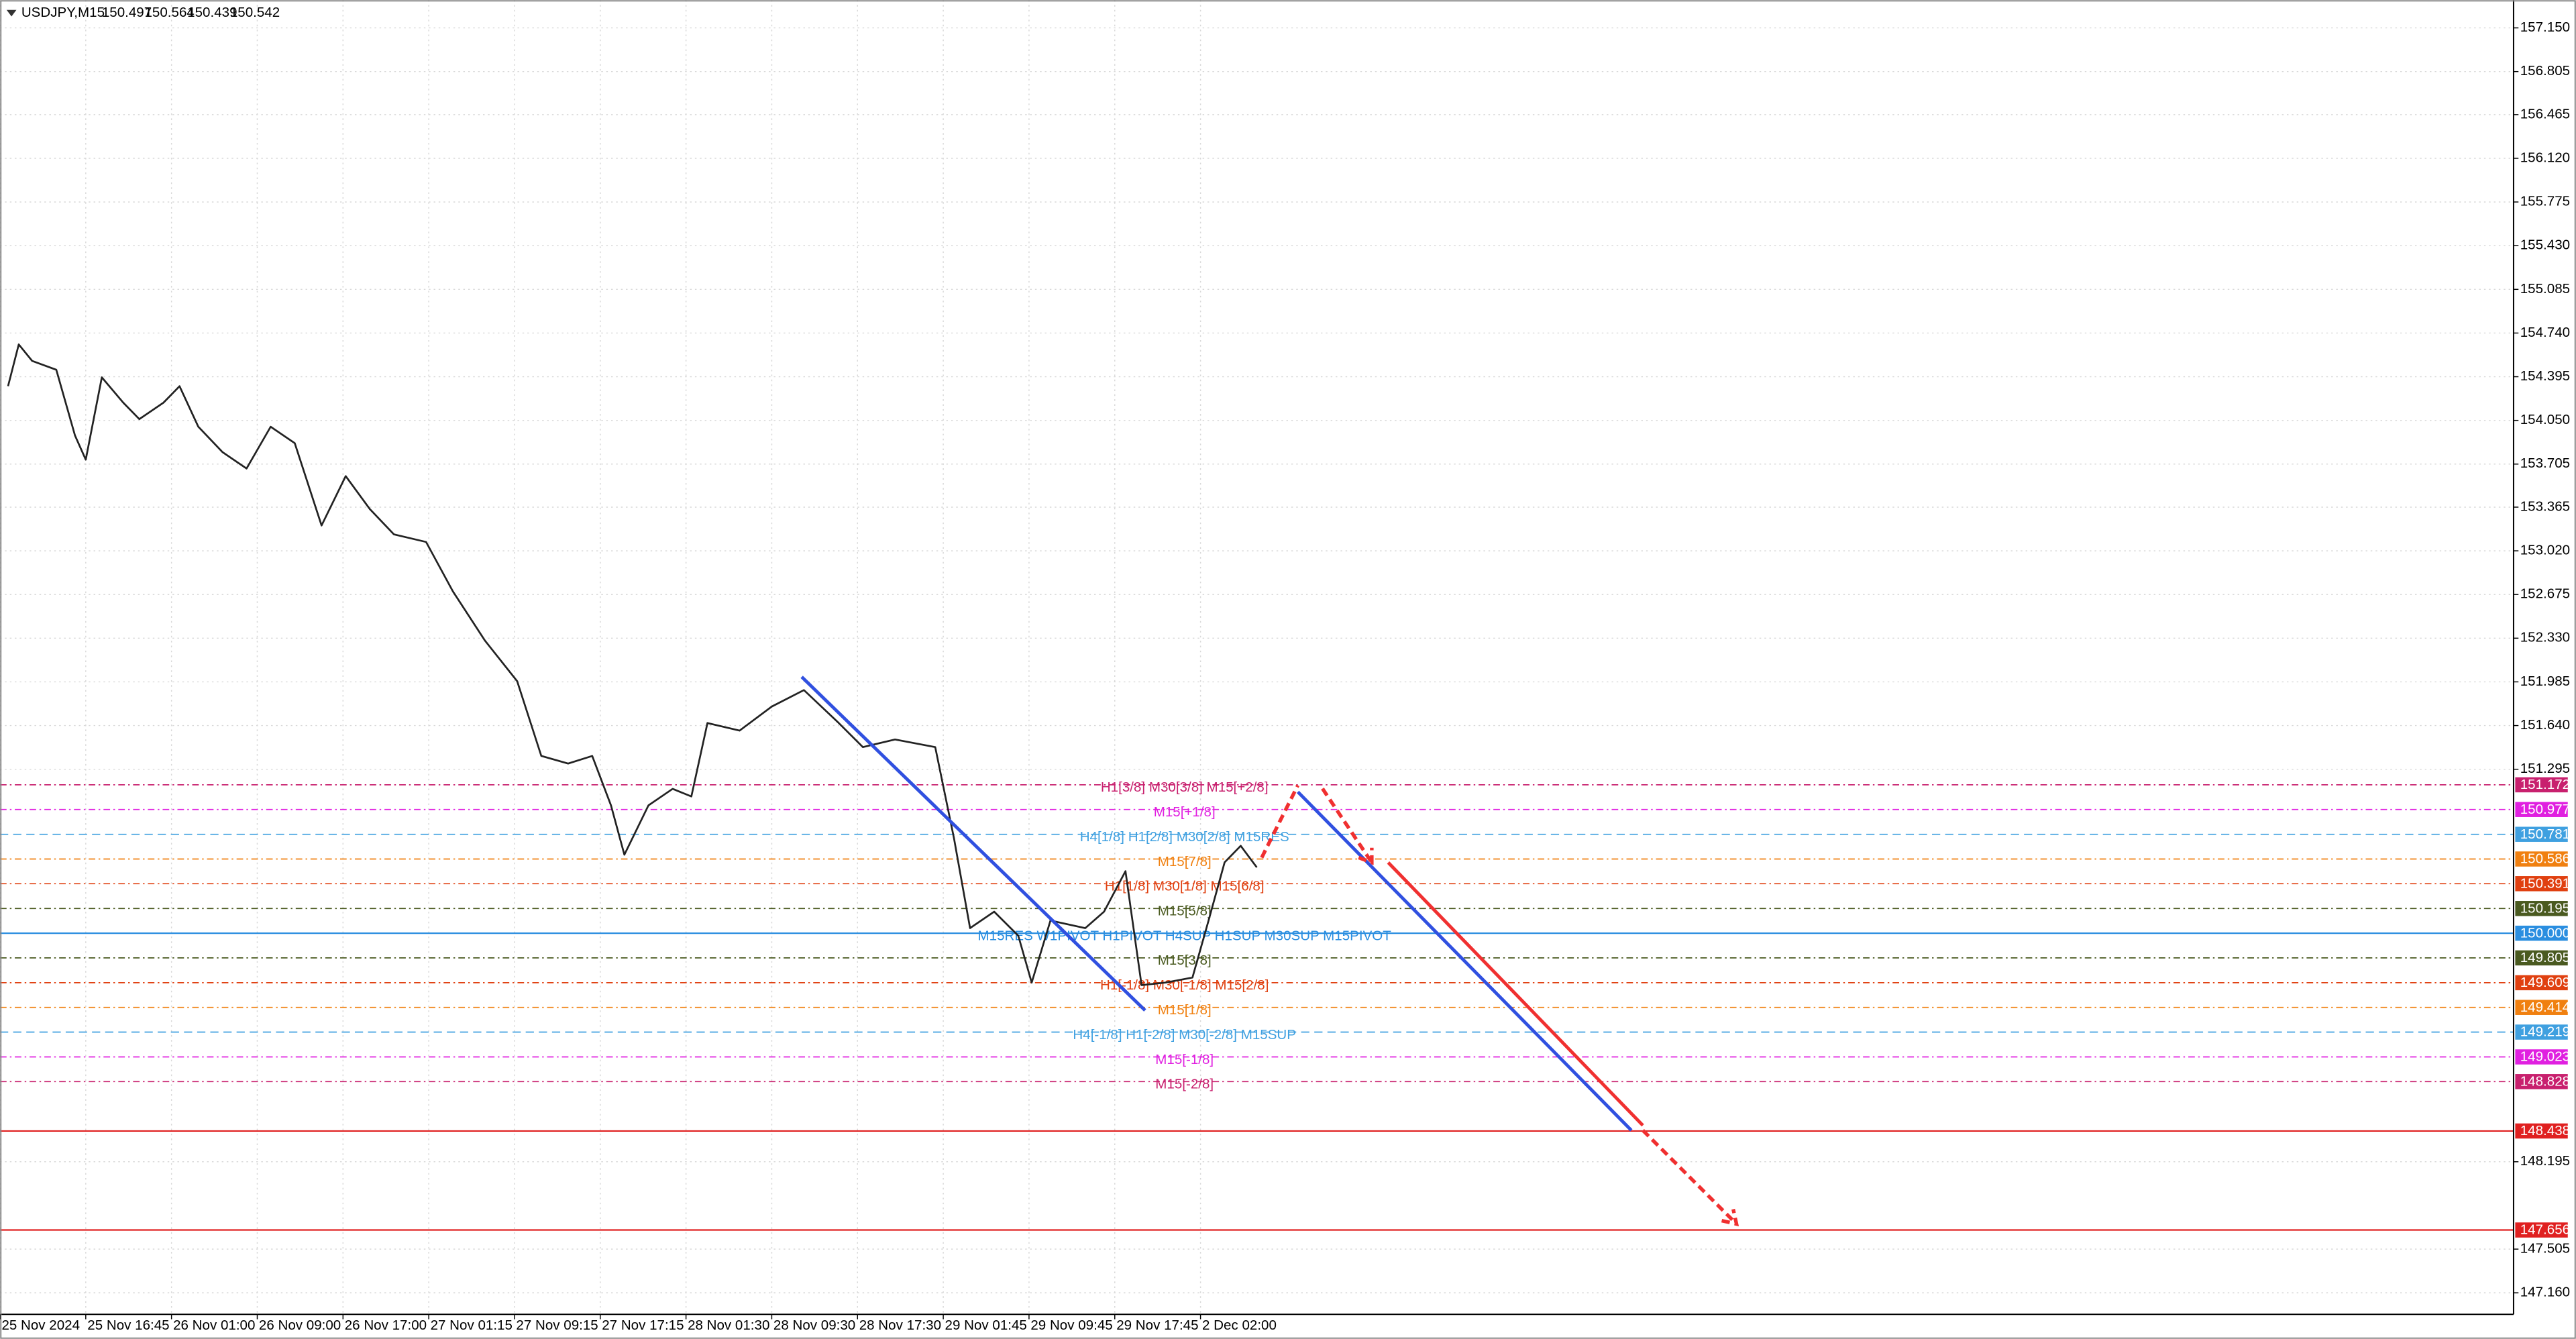 Image resolution: width=2576 pixels, height=1339 pixels. Describe the element at coordinates (2545, 725) in the screenshot. I see `y-tick-label: 151.640` at that location.